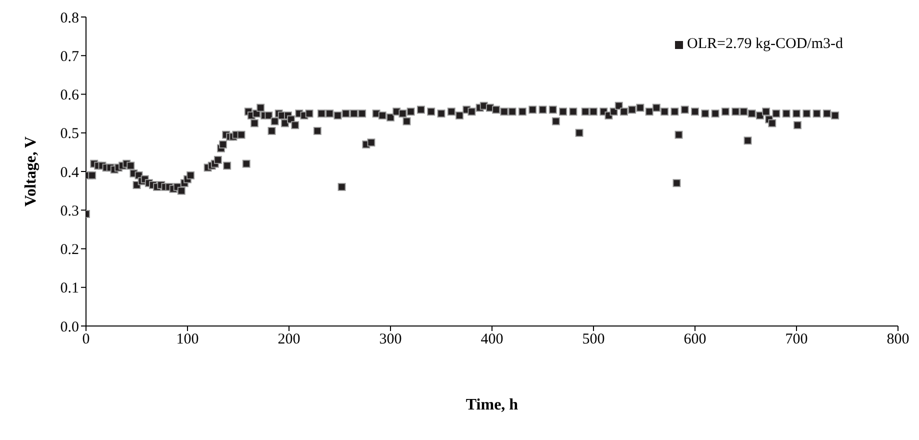  Describe the element at coordinates (69, 327) in the screenshot. I see `y-tick-label: 0.0` at that location.